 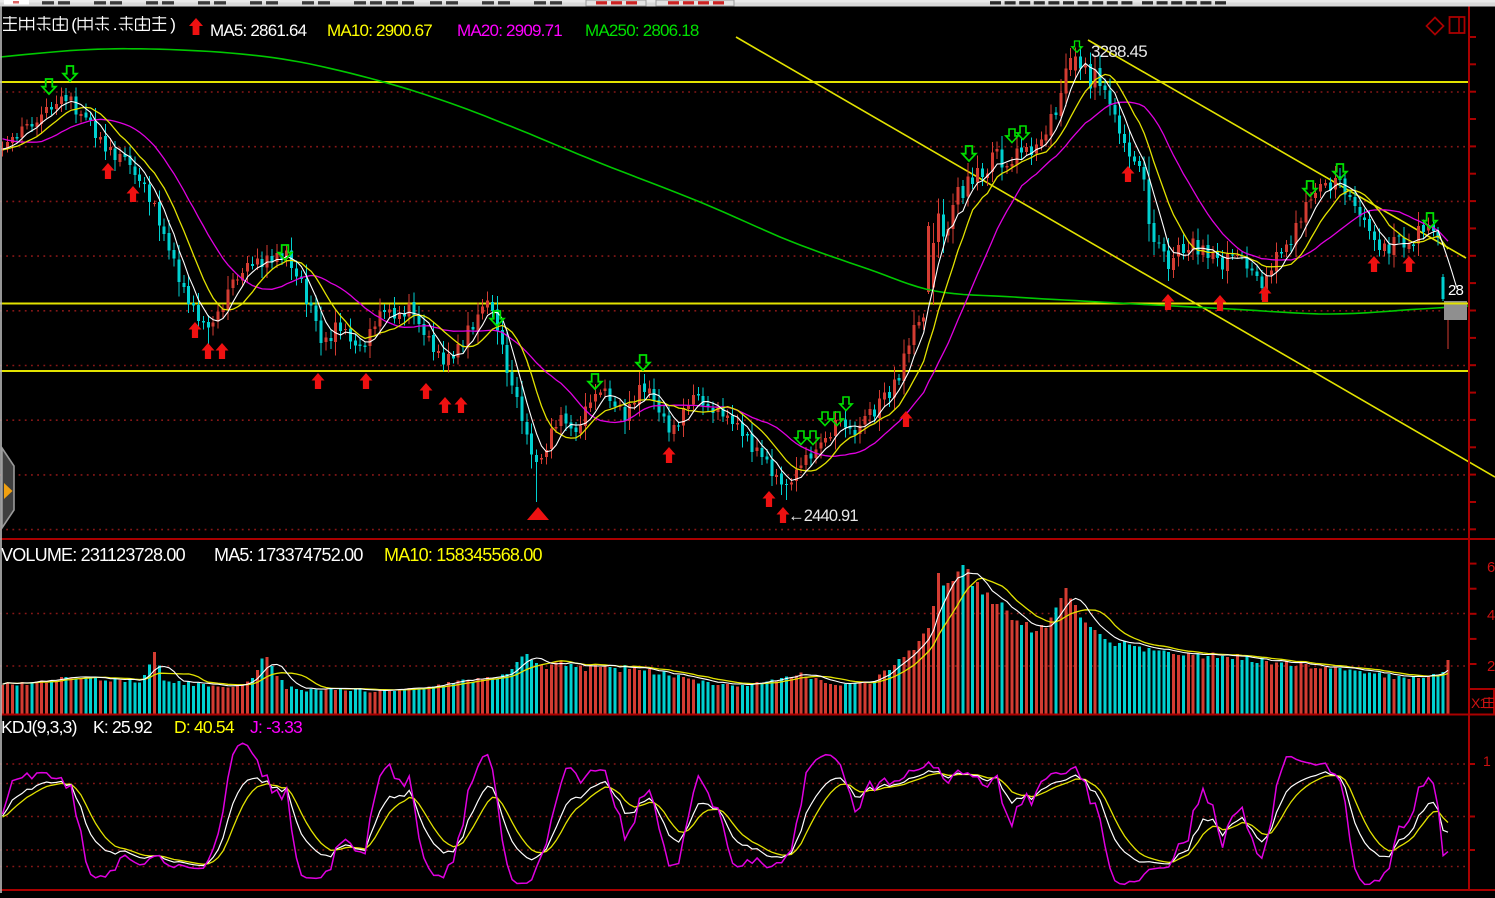 What do you see at coordinates (1479, 703) in the screenshot?
I see `svg-text: X1` at bounding box center [1479, 703].